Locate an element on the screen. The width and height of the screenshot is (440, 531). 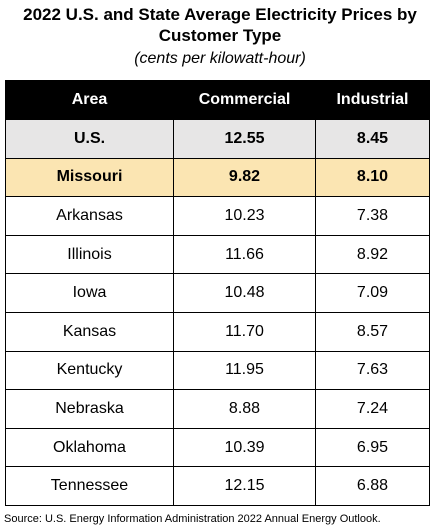
cell-area: Illinois is located at coordinates (89, 254).